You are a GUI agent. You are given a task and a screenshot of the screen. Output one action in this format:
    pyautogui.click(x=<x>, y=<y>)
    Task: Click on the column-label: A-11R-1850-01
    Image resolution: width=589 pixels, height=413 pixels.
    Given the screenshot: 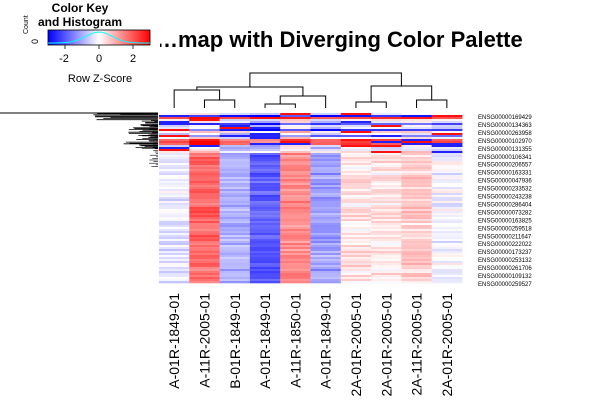 What is the action you would take?
    pyautogui.click(x=295, y=340)
    